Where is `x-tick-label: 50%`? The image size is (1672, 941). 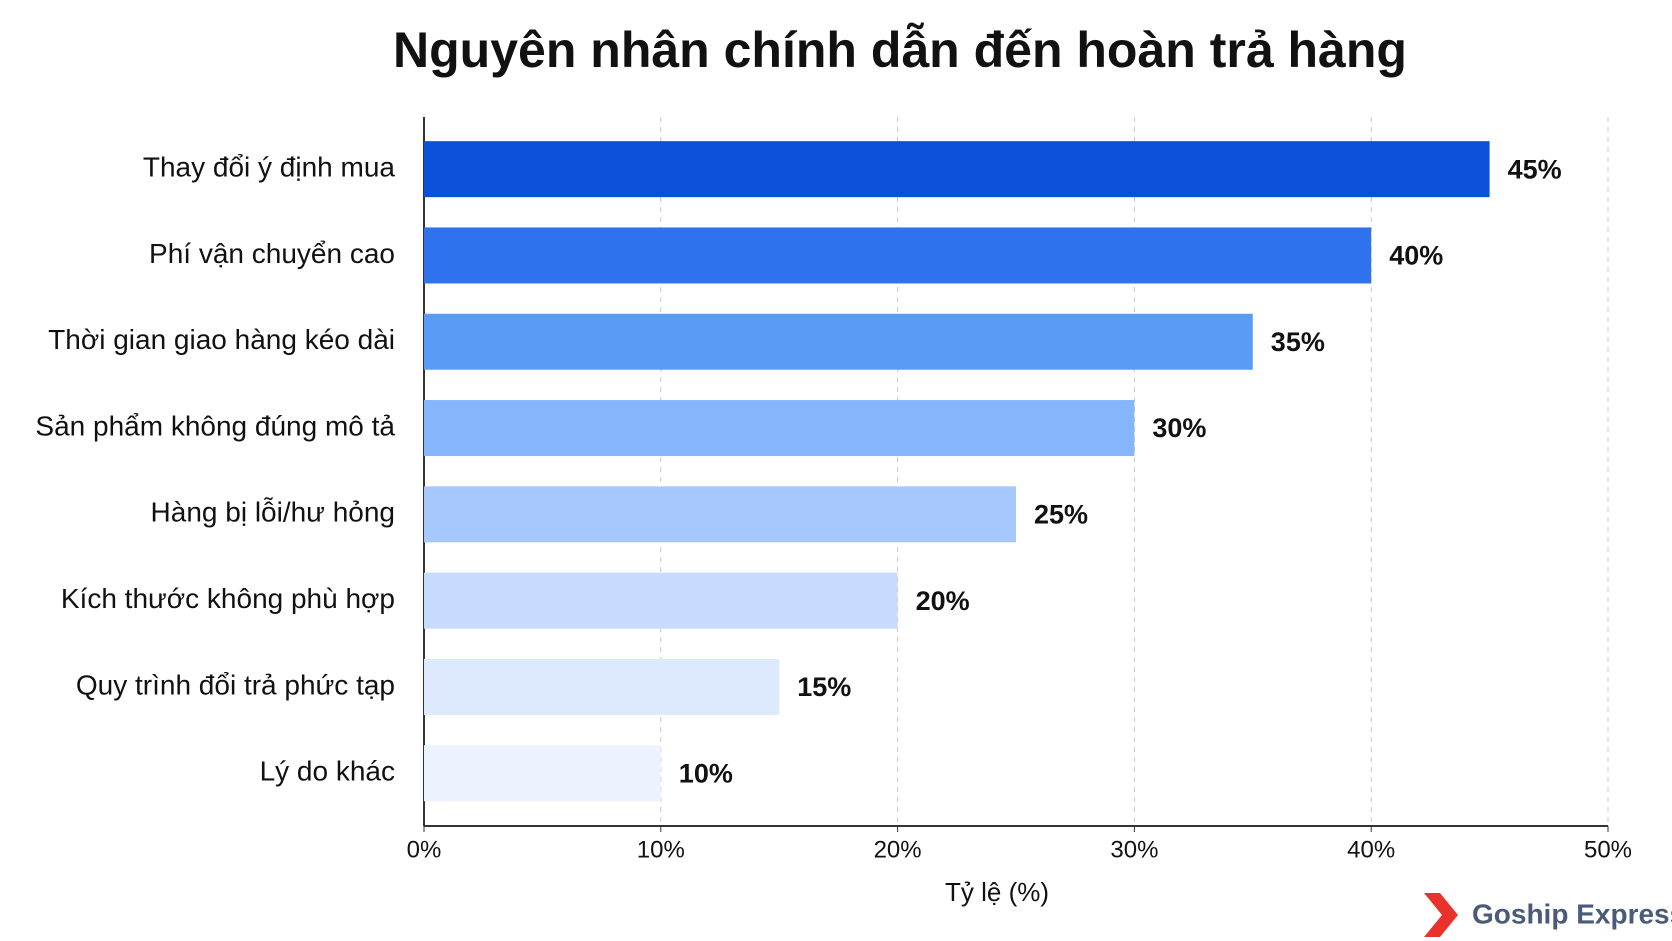 x-tick-label: 50% is located at coordinates (1608, 849).